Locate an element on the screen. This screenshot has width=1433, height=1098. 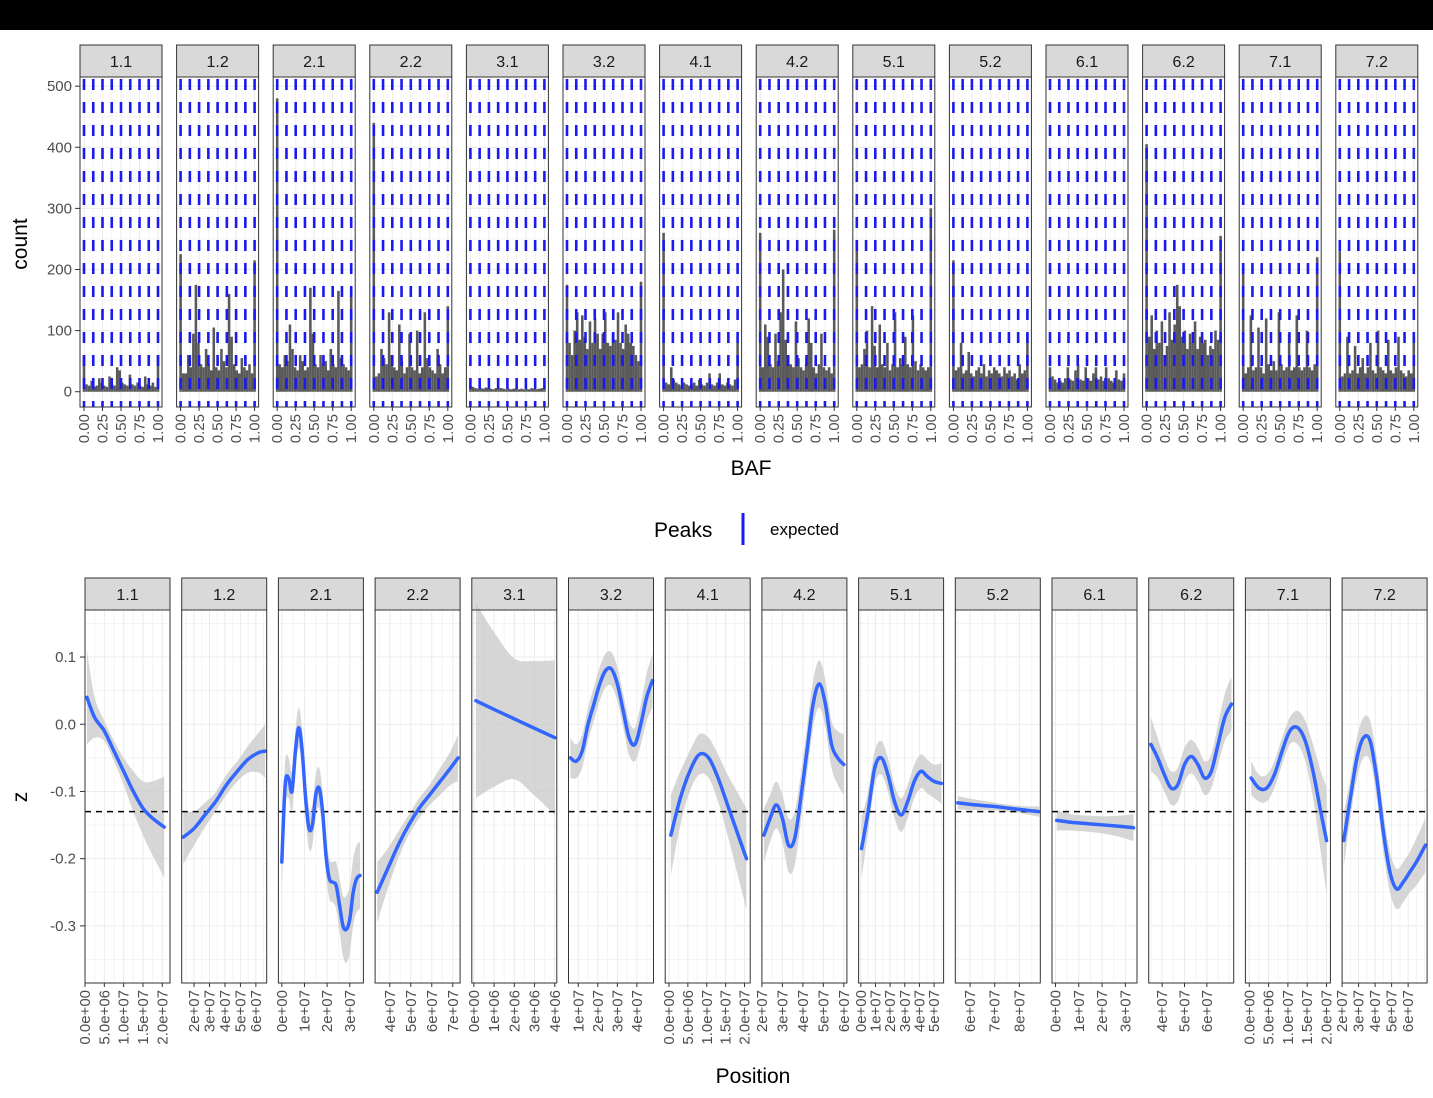
facet-strip-label: 4.2 is located at coordinates (797, 62).